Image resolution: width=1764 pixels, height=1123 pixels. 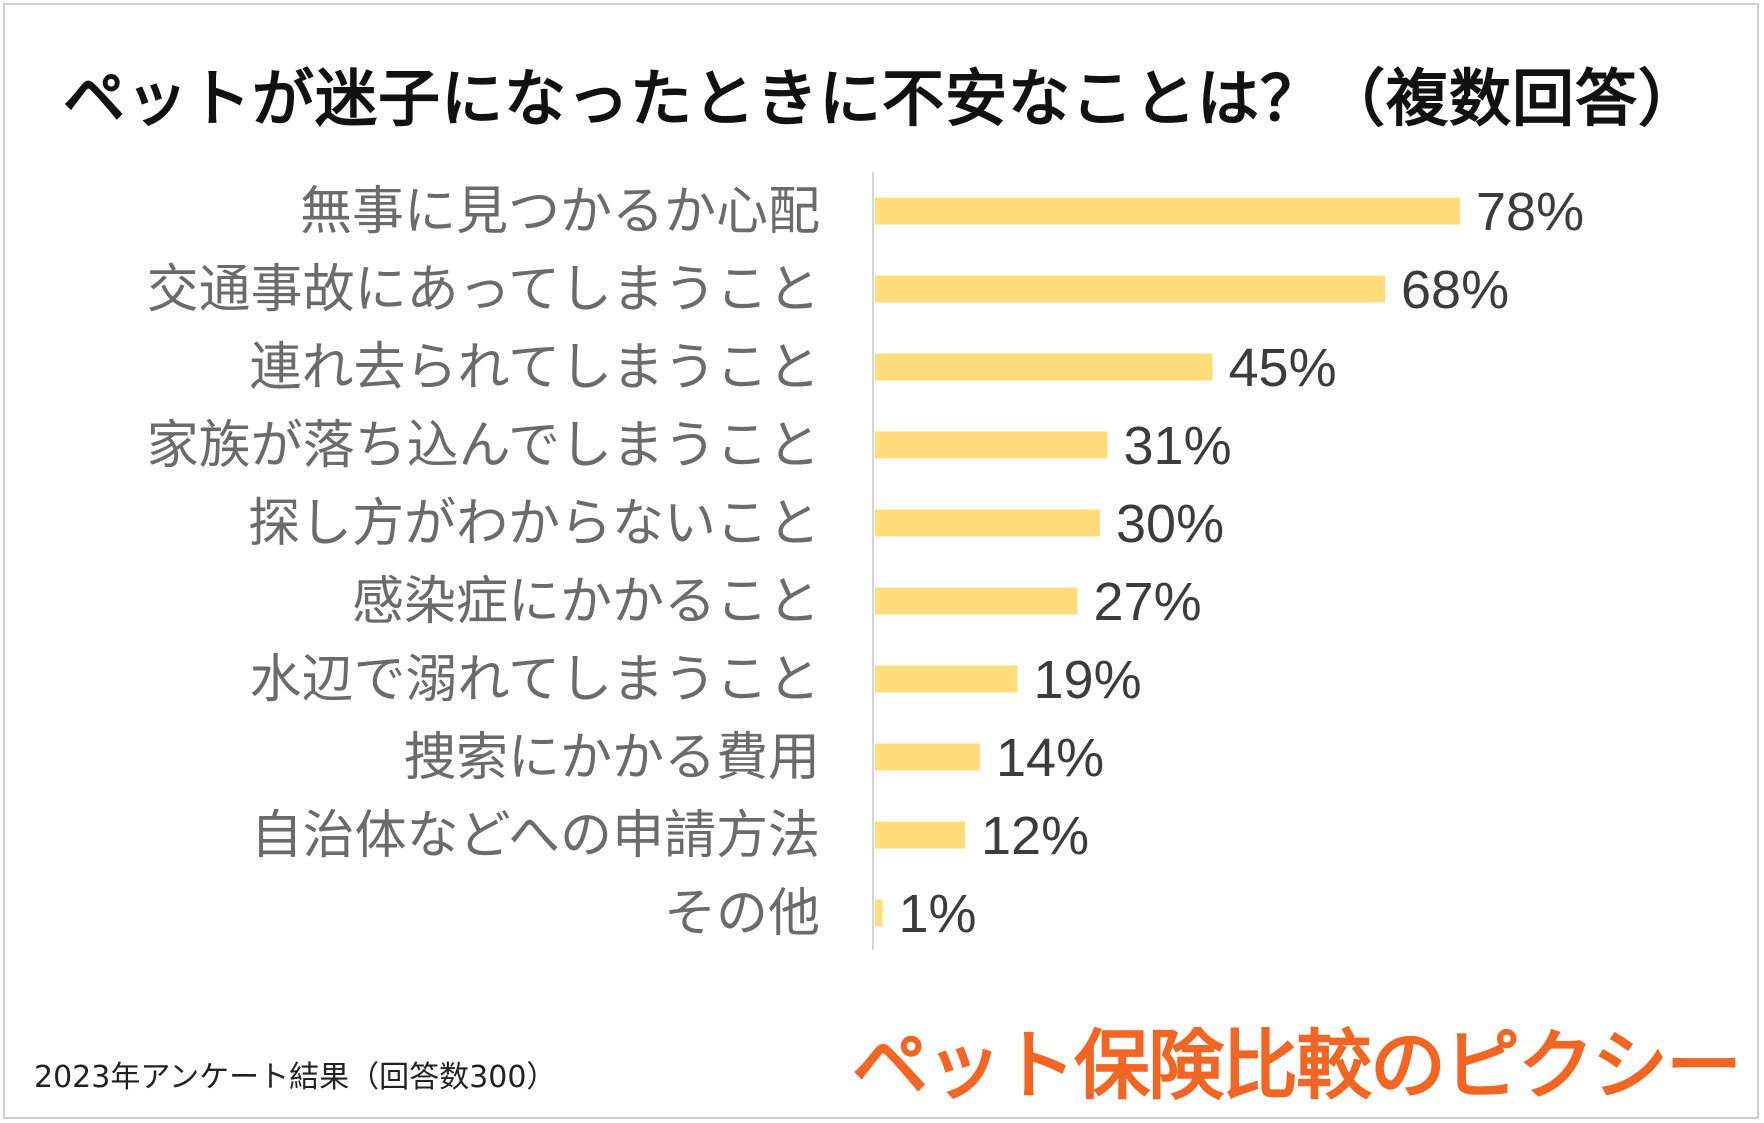 What do you see at coordinates (1170, 524) in the screenshot?
I see `value-label-5: 30%` at bounding box center [1170, 524].